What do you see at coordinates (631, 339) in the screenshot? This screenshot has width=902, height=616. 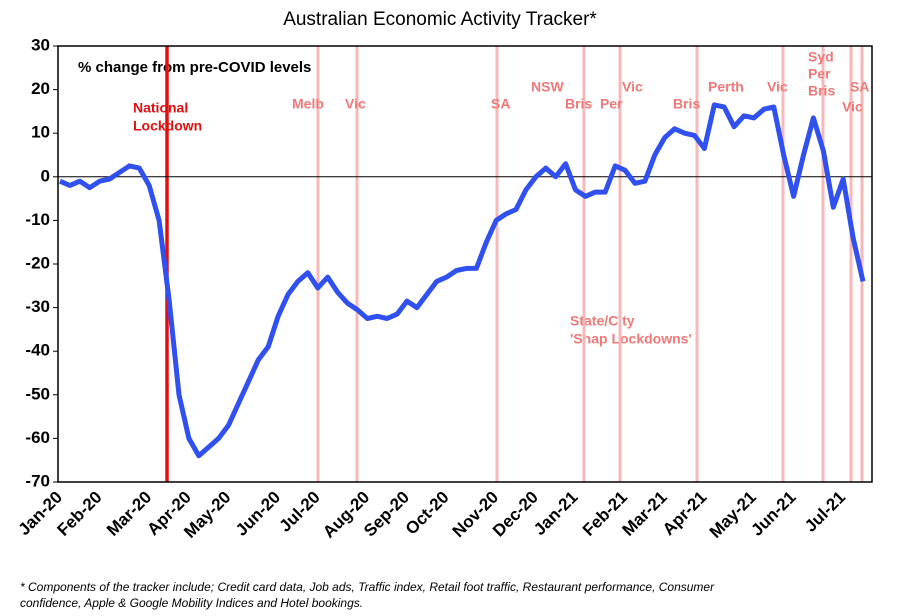 I see `annotation: 'Snap Lockdowns'` at bounding box center [631, 339].